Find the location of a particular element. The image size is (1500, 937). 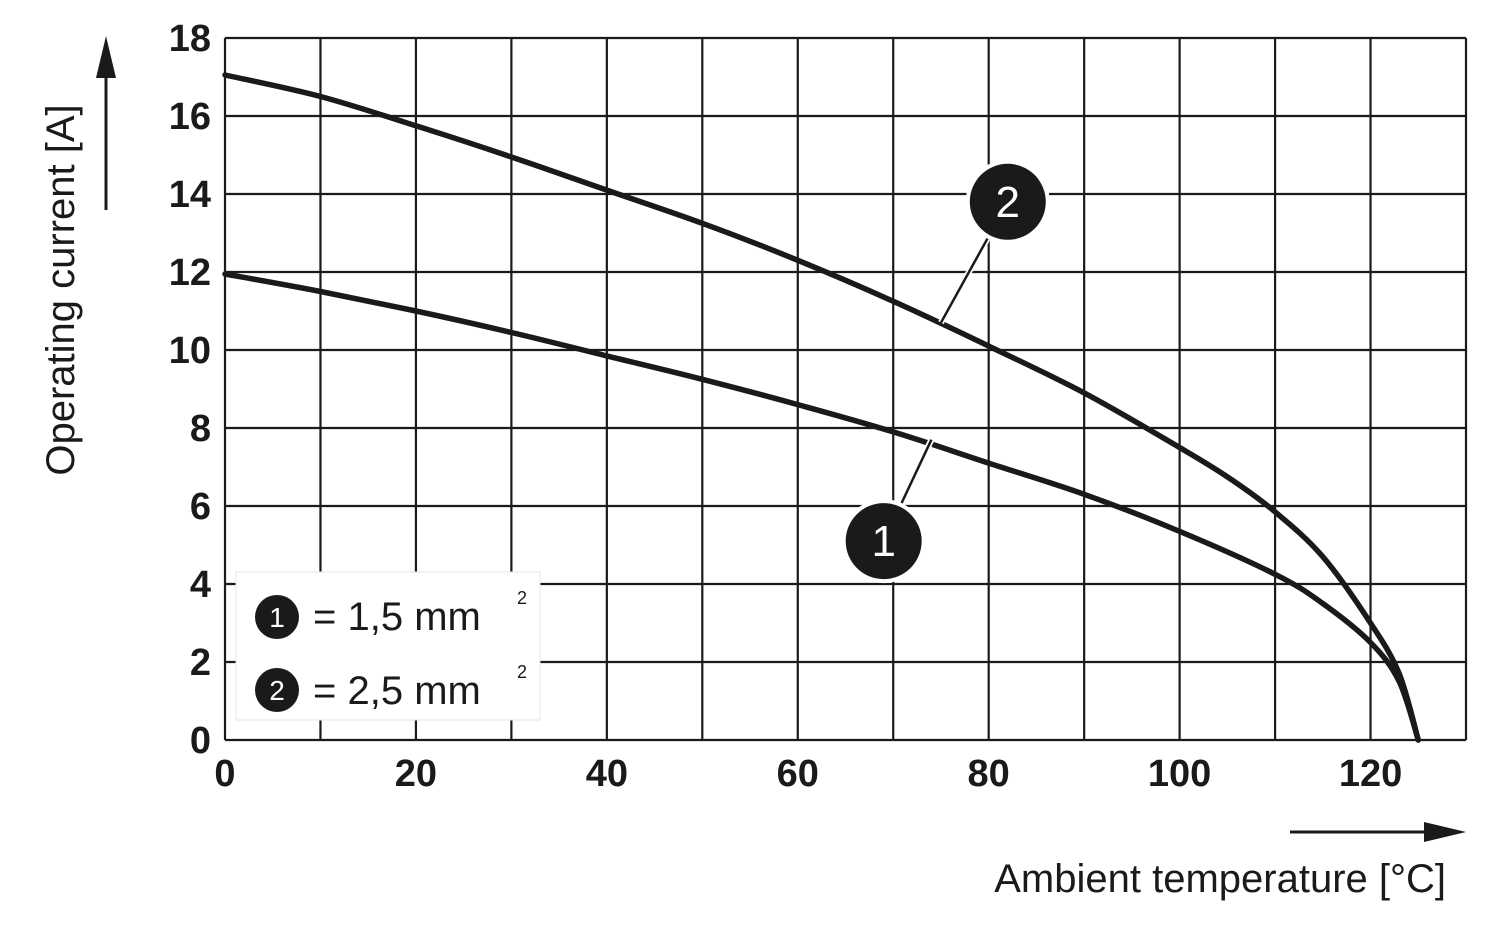

x-tick-label: 120 is located at coordinates (1370, 774).